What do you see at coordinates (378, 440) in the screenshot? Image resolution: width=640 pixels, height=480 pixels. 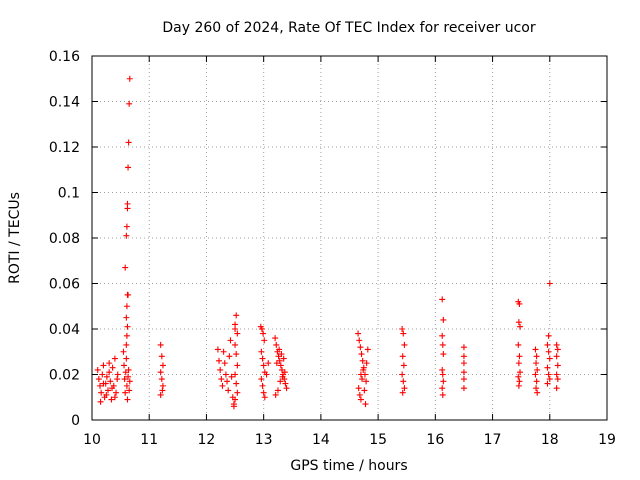 I see `x-tick-label: 15` at bounding box center [378, 440].